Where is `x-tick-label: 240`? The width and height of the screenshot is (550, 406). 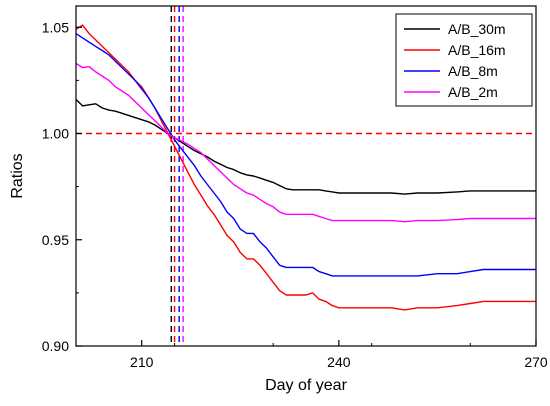
x-tick-label: 240 is located at coordinates (339, 362).